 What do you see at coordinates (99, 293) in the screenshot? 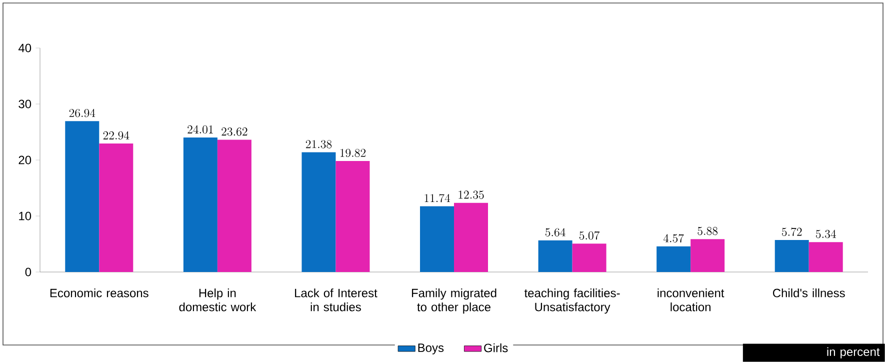
I see `x-tick-label: Economic reasons` at bounding box center [99, 293].